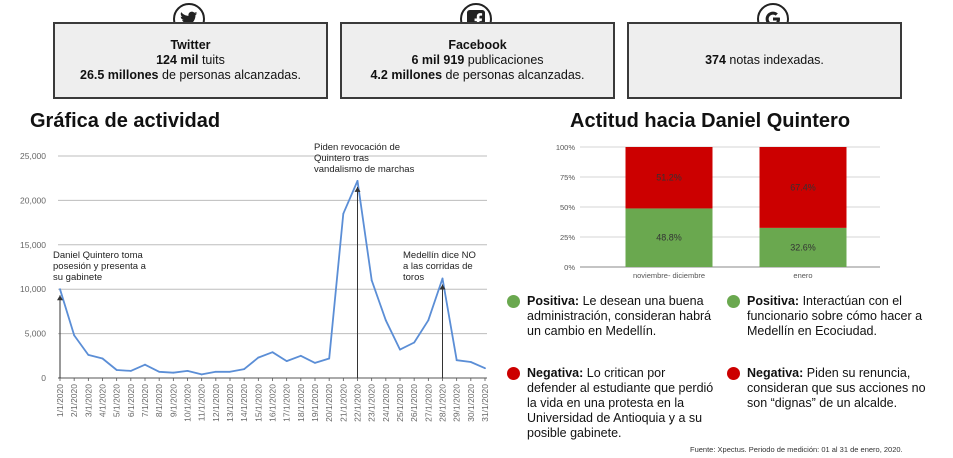  I want to click on bar-positive, so click(669, 237).